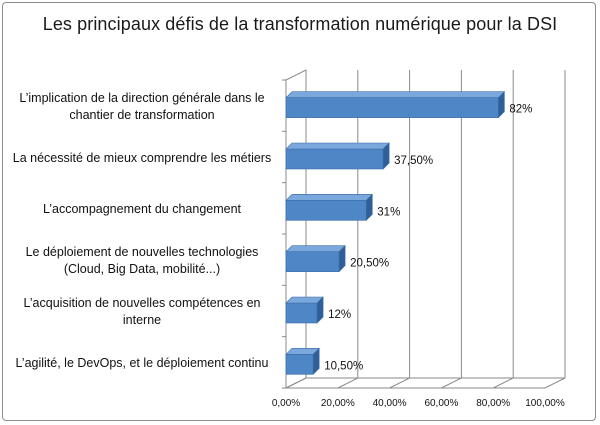  Describe the element at coordinates (520, 110) in the screenshot. I see `data-label: 82%` at that location.